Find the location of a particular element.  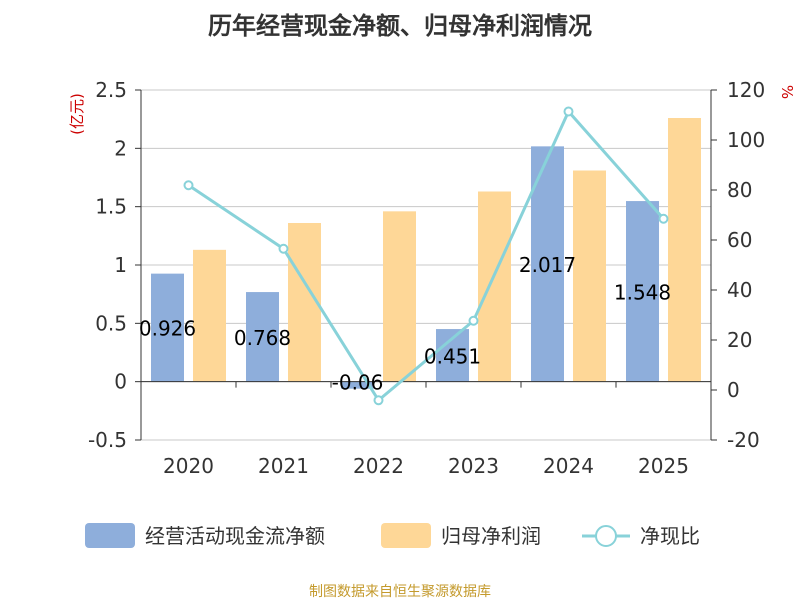

legend-item-0: 经营活动现金流净额 is located at coordinates (205, 535).